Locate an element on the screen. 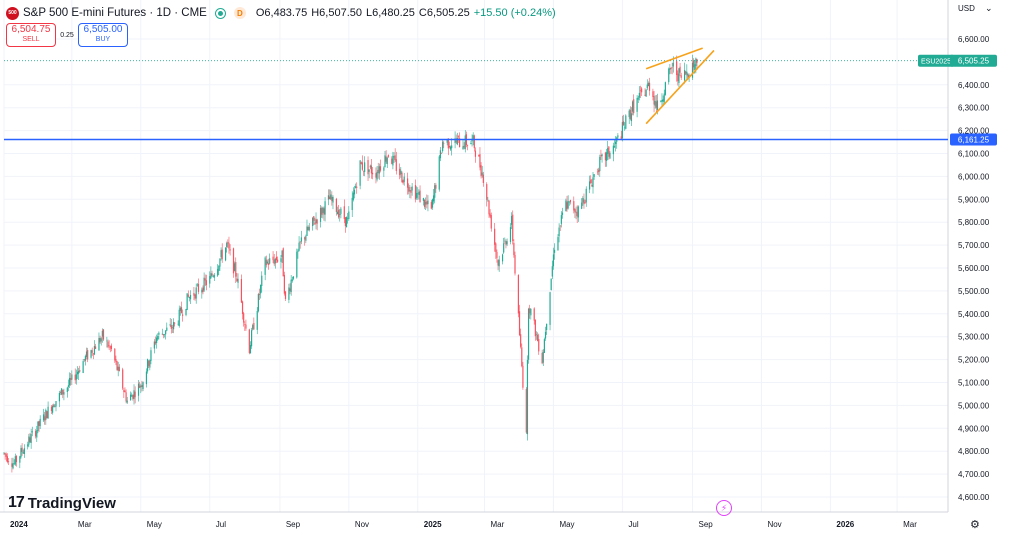 The image size is (1012, 548). x-tick-label: 2024 is located at coordinates (19, 524).